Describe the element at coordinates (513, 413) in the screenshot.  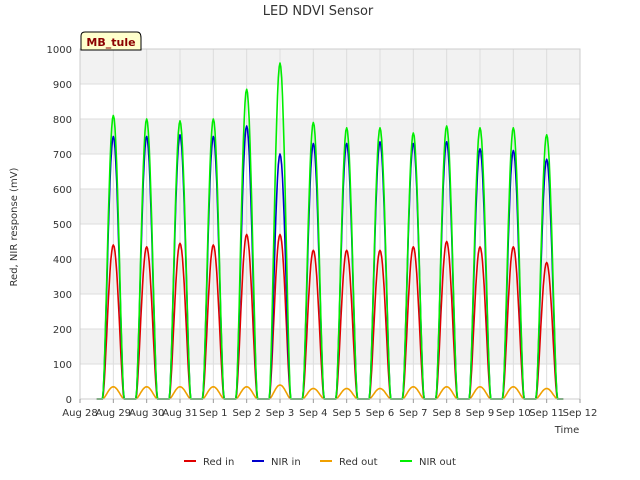
I see `x-tick-label: Sep 10` at that location.